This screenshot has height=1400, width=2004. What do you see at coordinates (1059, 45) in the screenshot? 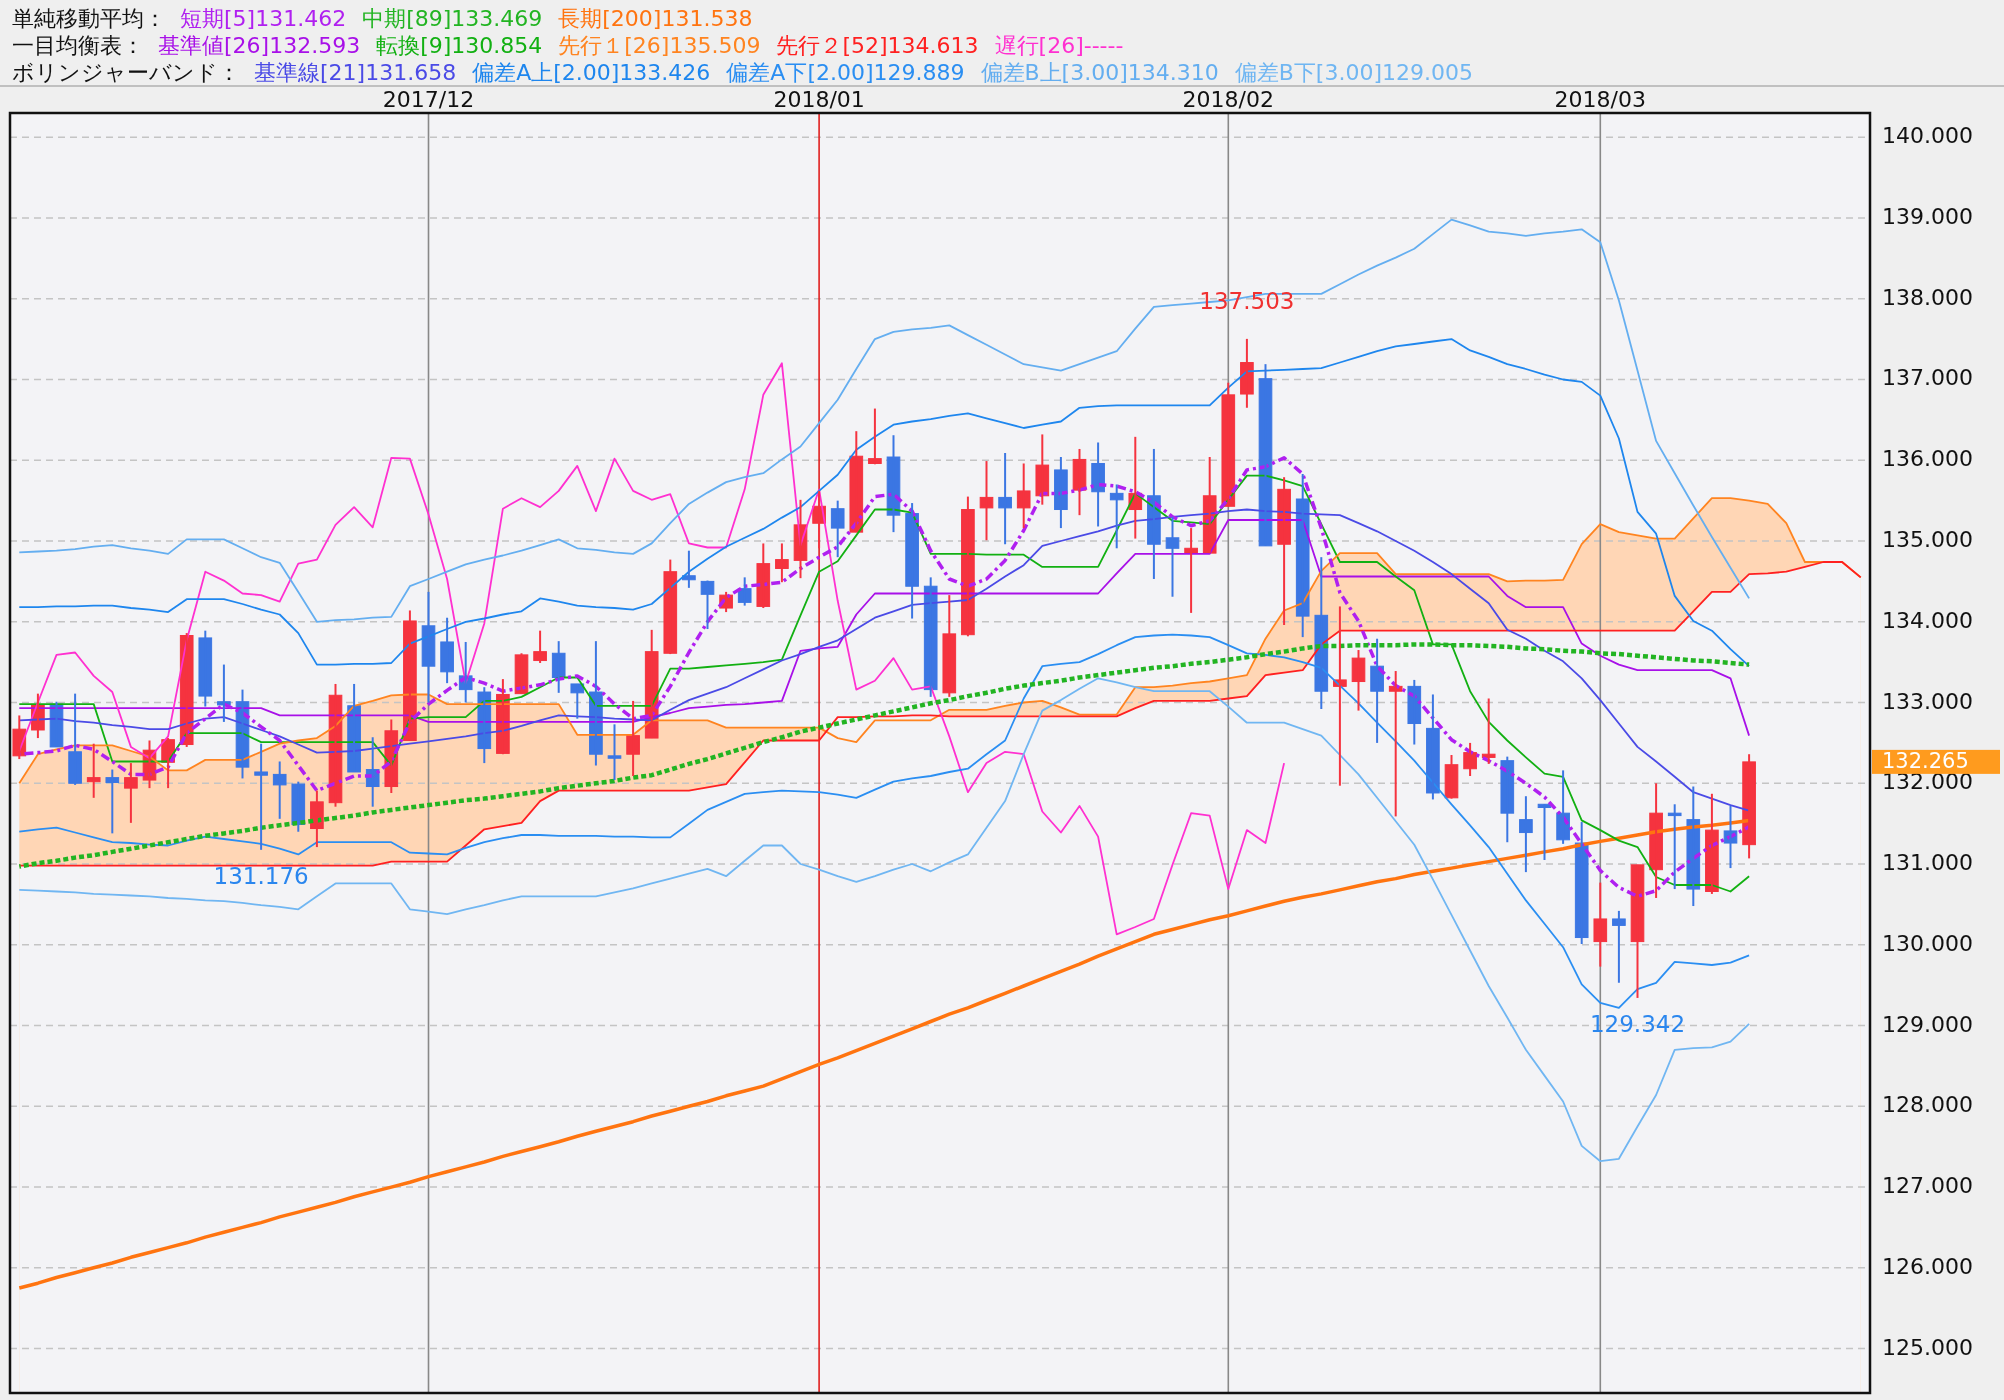
I see `text: 遅行[26]-----` at bounding box center [1059, 45].